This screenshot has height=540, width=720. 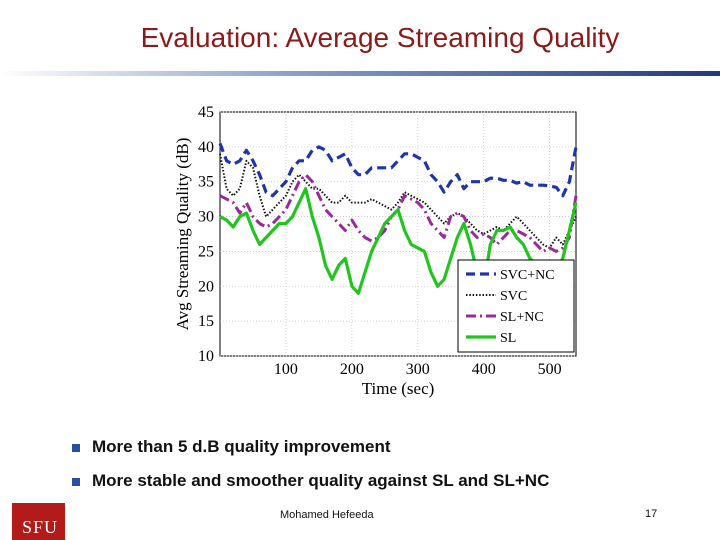 What do you see at coordinates (40, 527) in the screenshot?
I see `sfu-logo-text: SFU` at bounding box center [40, 527].